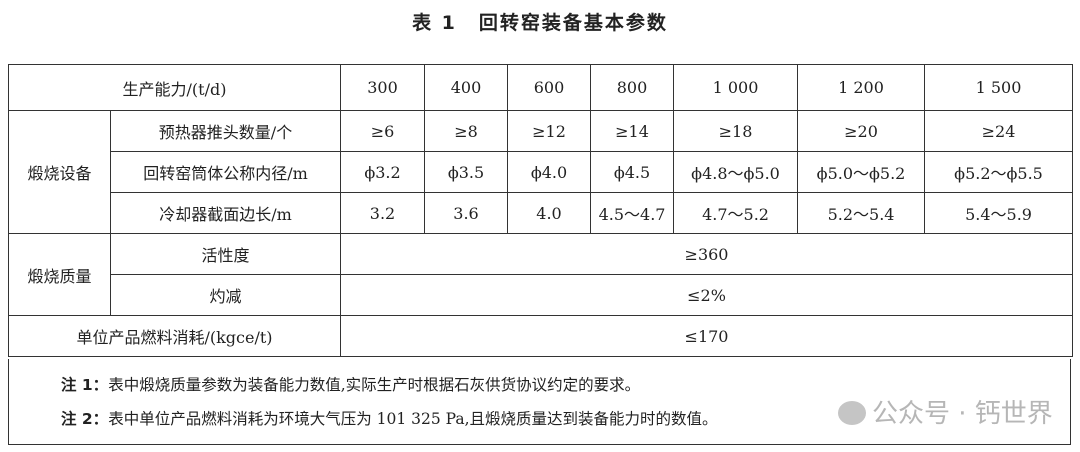 This screenshot has height=452, width=1080. I want to click on row-label: 灼减, so click(225, 295).